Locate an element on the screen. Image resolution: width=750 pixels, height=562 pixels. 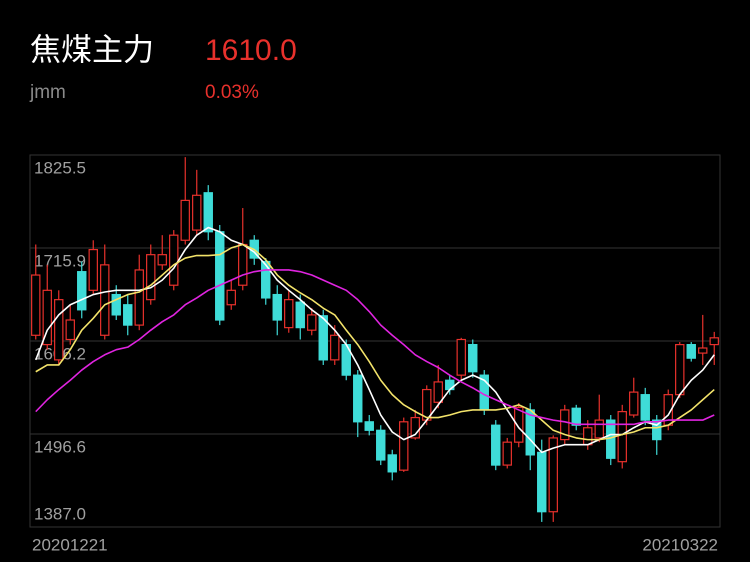
change: 0.03% is located at coordinates (232, 92).